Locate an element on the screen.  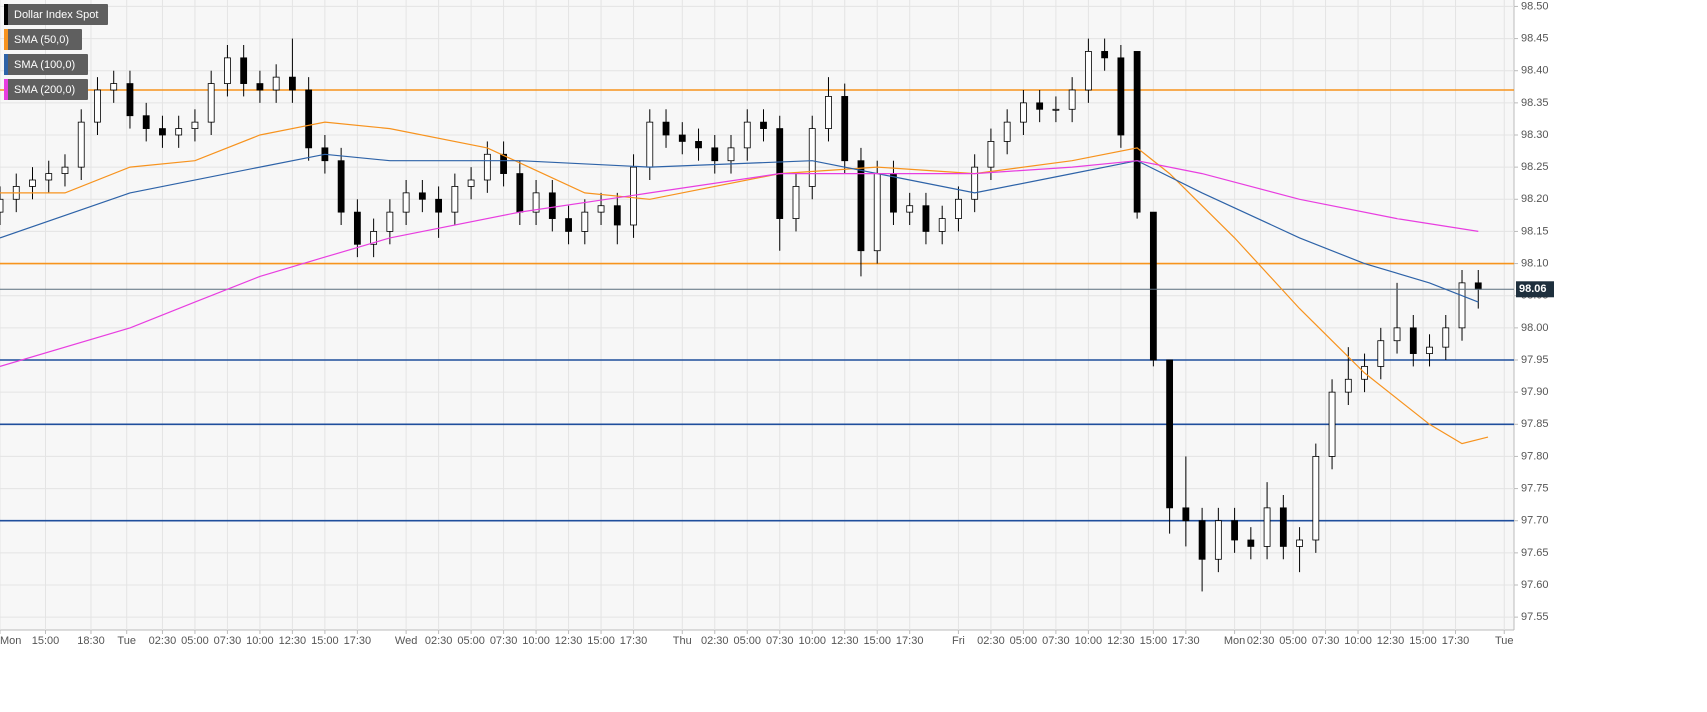
last-price-box is located at coordinates (1535, 289).